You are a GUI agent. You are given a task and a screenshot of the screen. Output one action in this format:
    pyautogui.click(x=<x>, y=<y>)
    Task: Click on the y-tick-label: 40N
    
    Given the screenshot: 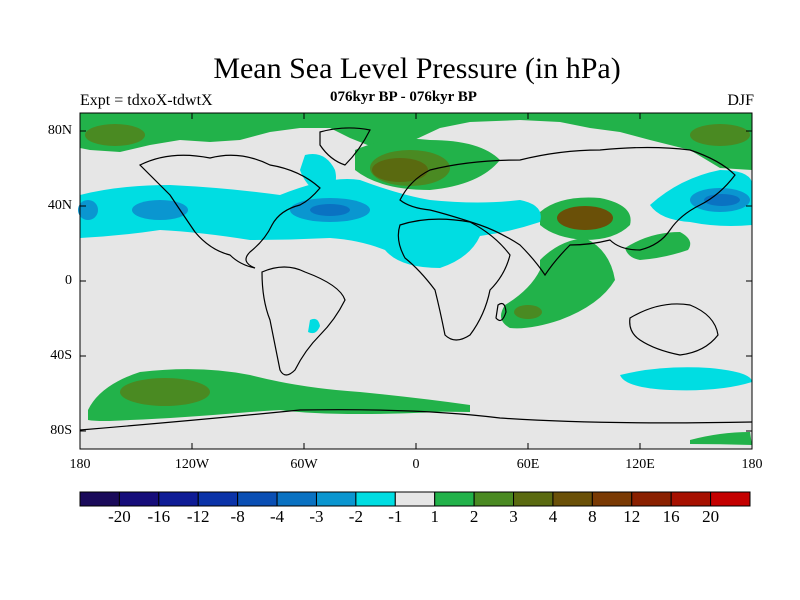 What is the action you would take?
    pyautogui.click(x=59, y=205)
    